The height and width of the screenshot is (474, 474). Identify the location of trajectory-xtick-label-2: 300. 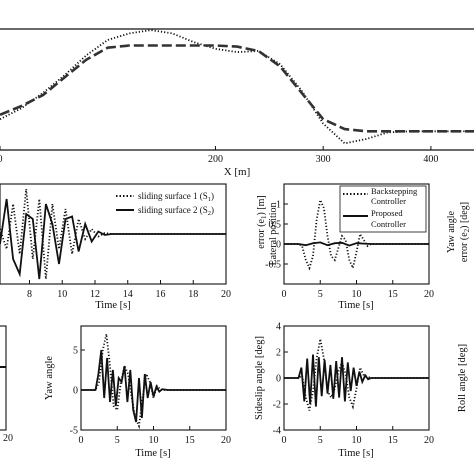
(323, 159).